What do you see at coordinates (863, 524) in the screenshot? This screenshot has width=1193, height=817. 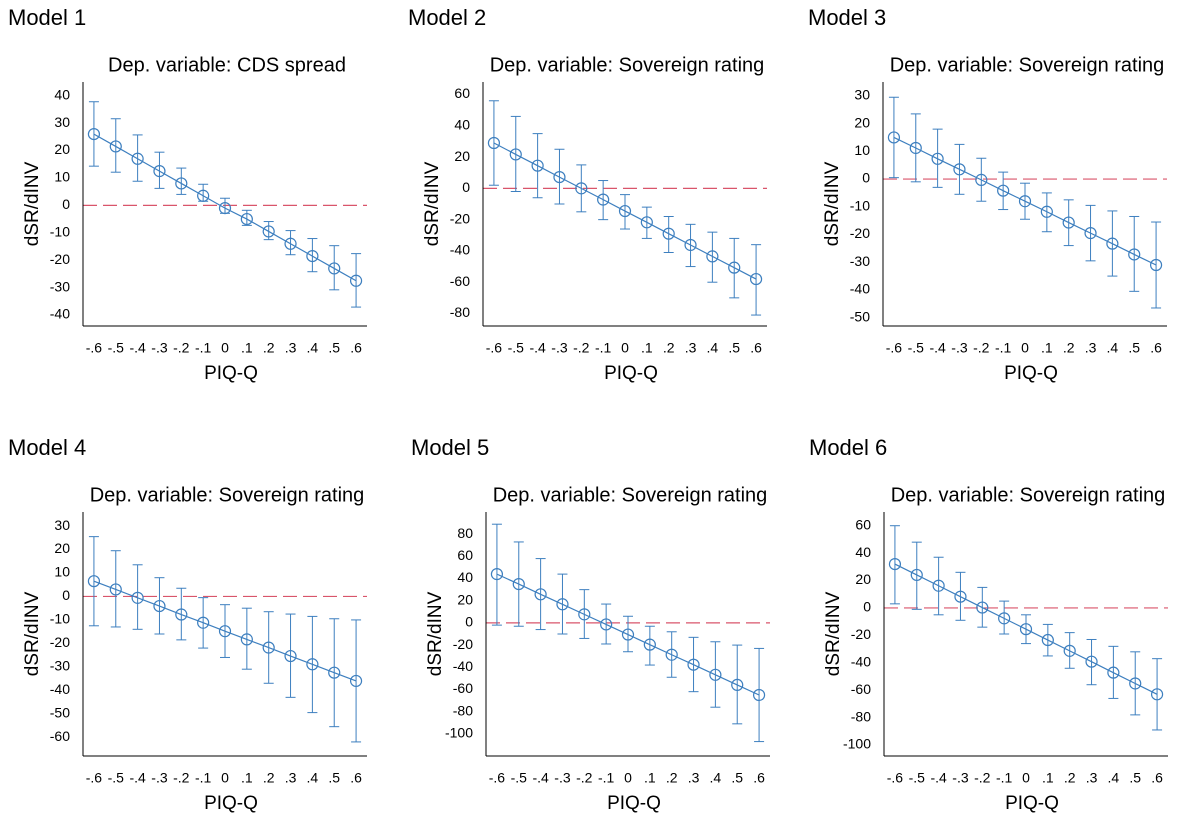 I see `y-tick-label: 60` at bounding box center [863, 524].